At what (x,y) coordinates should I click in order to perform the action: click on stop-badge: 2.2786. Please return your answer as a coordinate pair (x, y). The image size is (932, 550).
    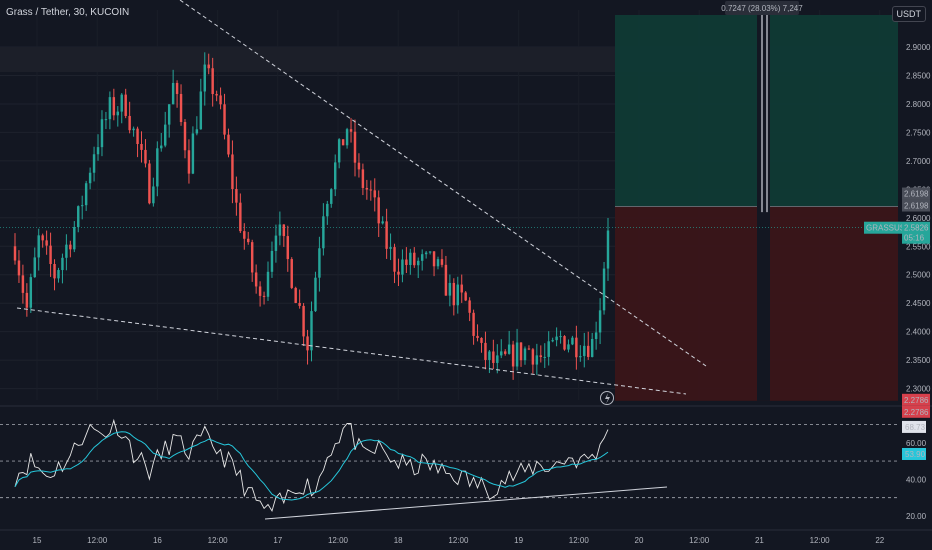
    Looking at the image, I should click on (916, 399).